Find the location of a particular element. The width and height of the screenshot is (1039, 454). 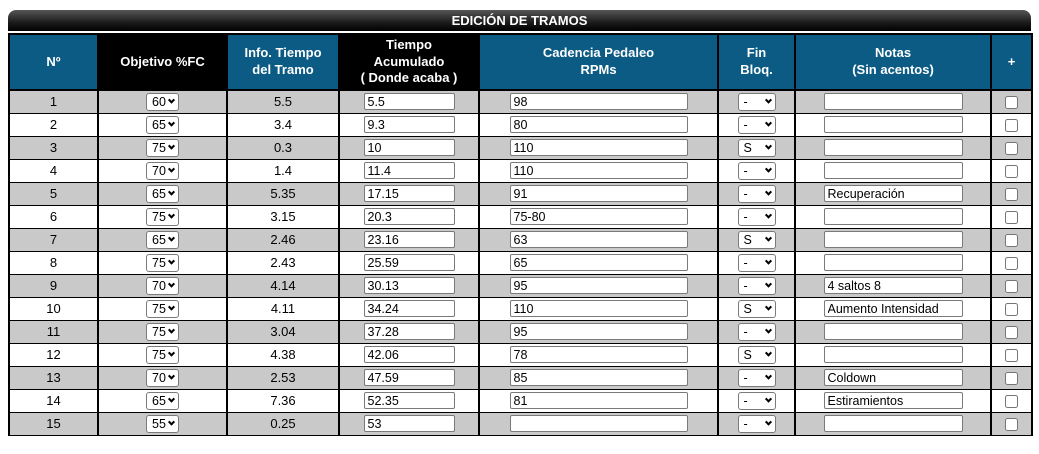

row-number: 6 is located at coordinates (53, 216).